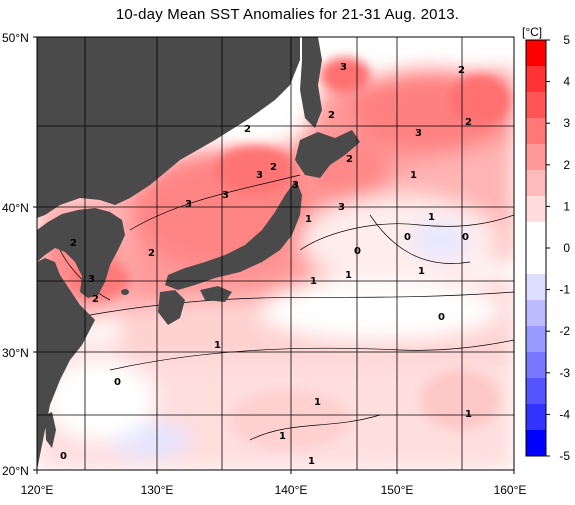 The width and height of the screenshot is (575, 505). I want to click on colorbar-label: 5, so click(566, 40).